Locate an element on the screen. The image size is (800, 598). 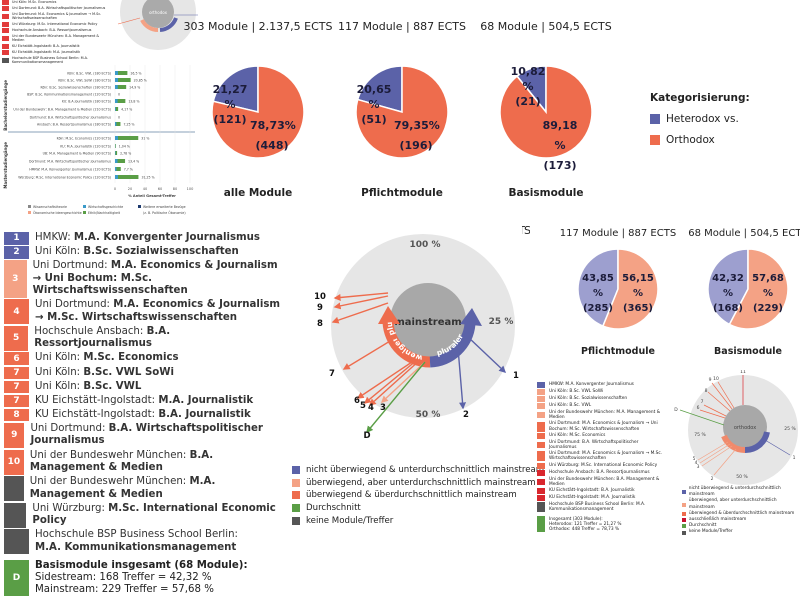
small-program-item: Uni Köln: B.Sc. VWL is located at coordinates (602, 406).